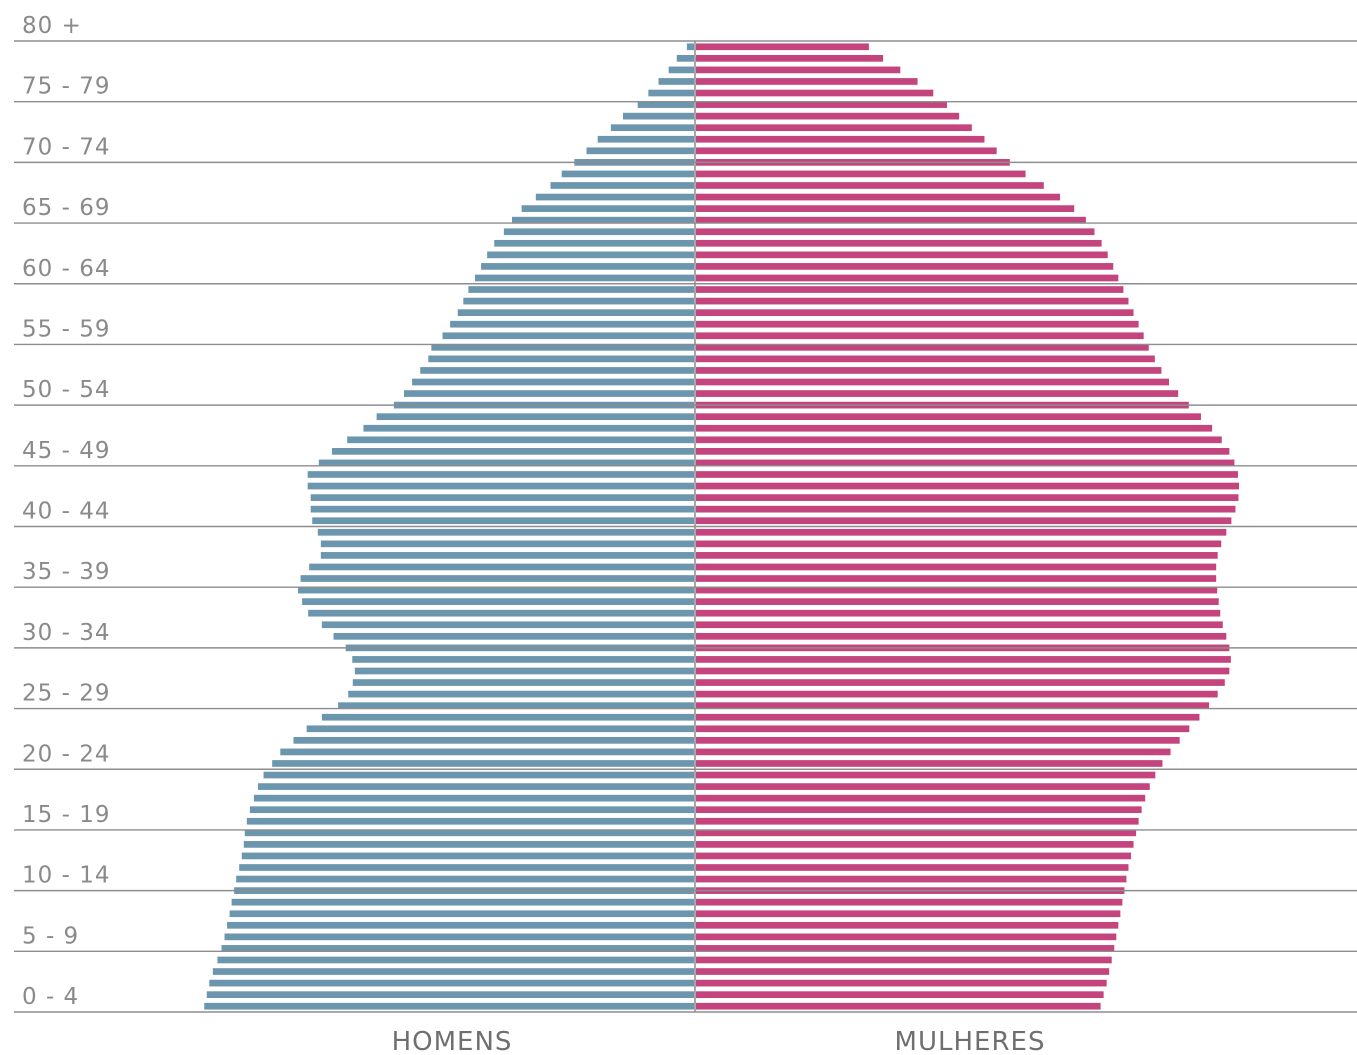  I want to click on age-group-label: 55 - 59, so click(66, 329).